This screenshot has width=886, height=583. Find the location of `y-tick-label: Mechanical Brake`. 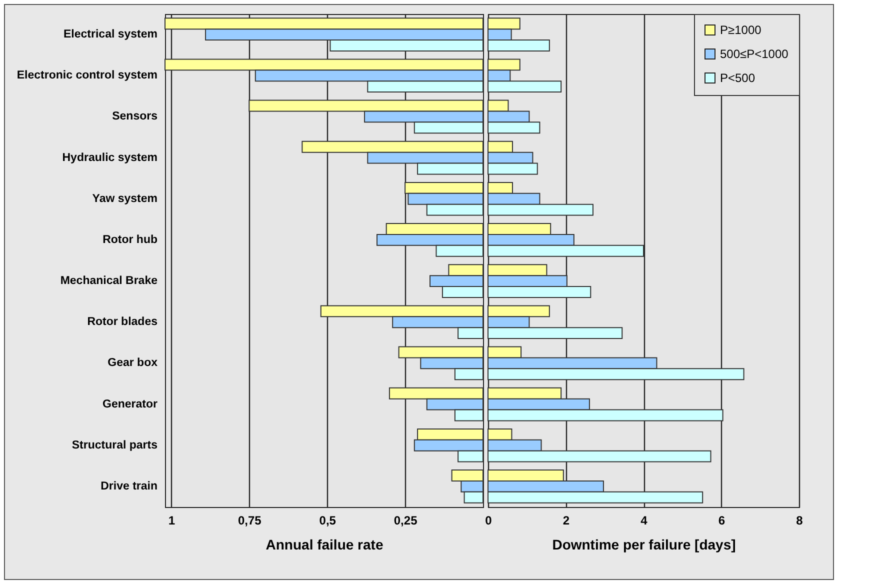

y-tick-label: Mechanical Brake is located at coordinates (109, 281).